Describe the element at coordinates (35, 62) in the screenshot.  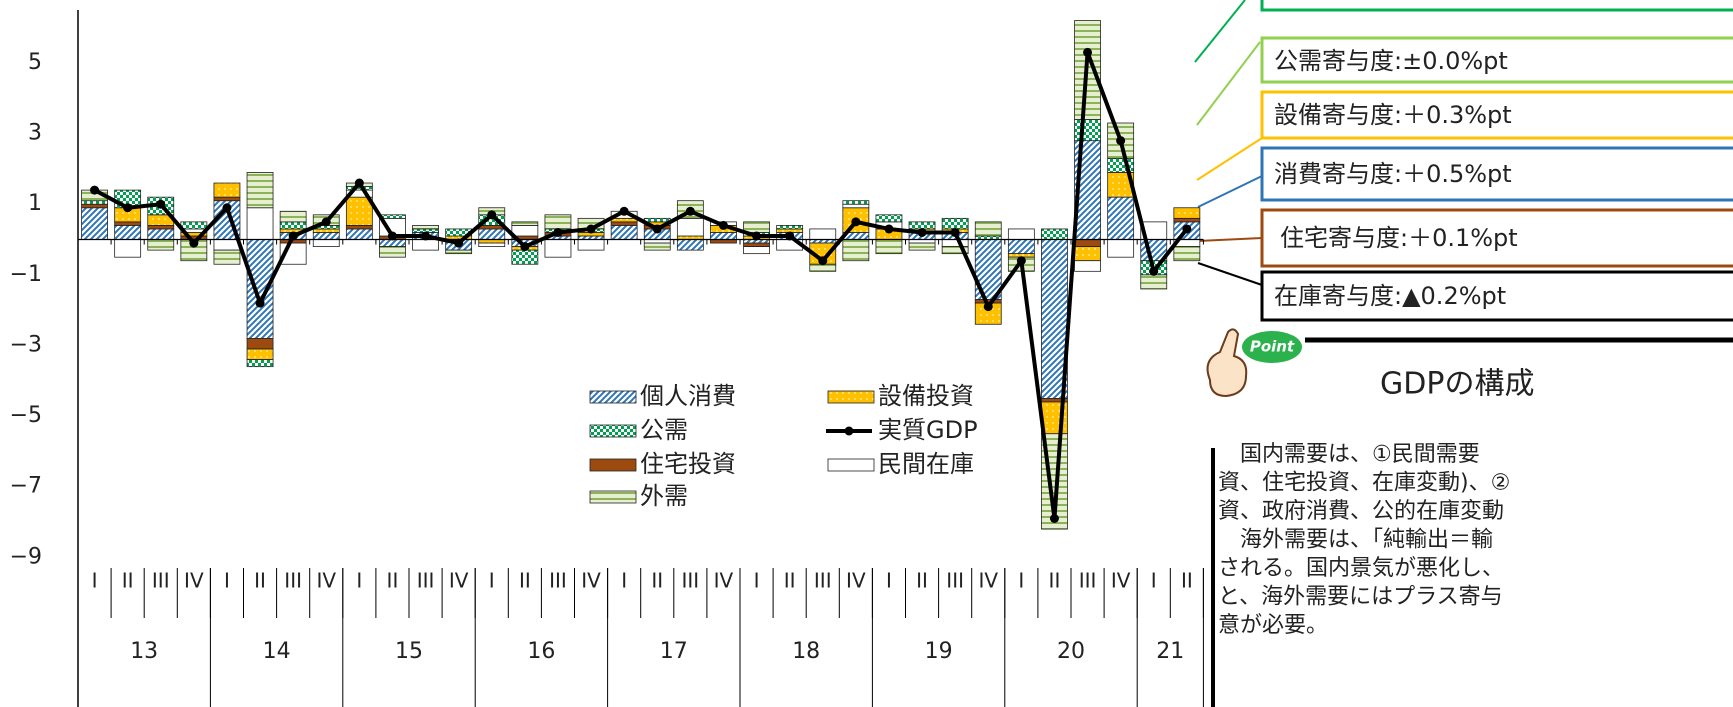
I see `y-tick-label: 5` at that location.